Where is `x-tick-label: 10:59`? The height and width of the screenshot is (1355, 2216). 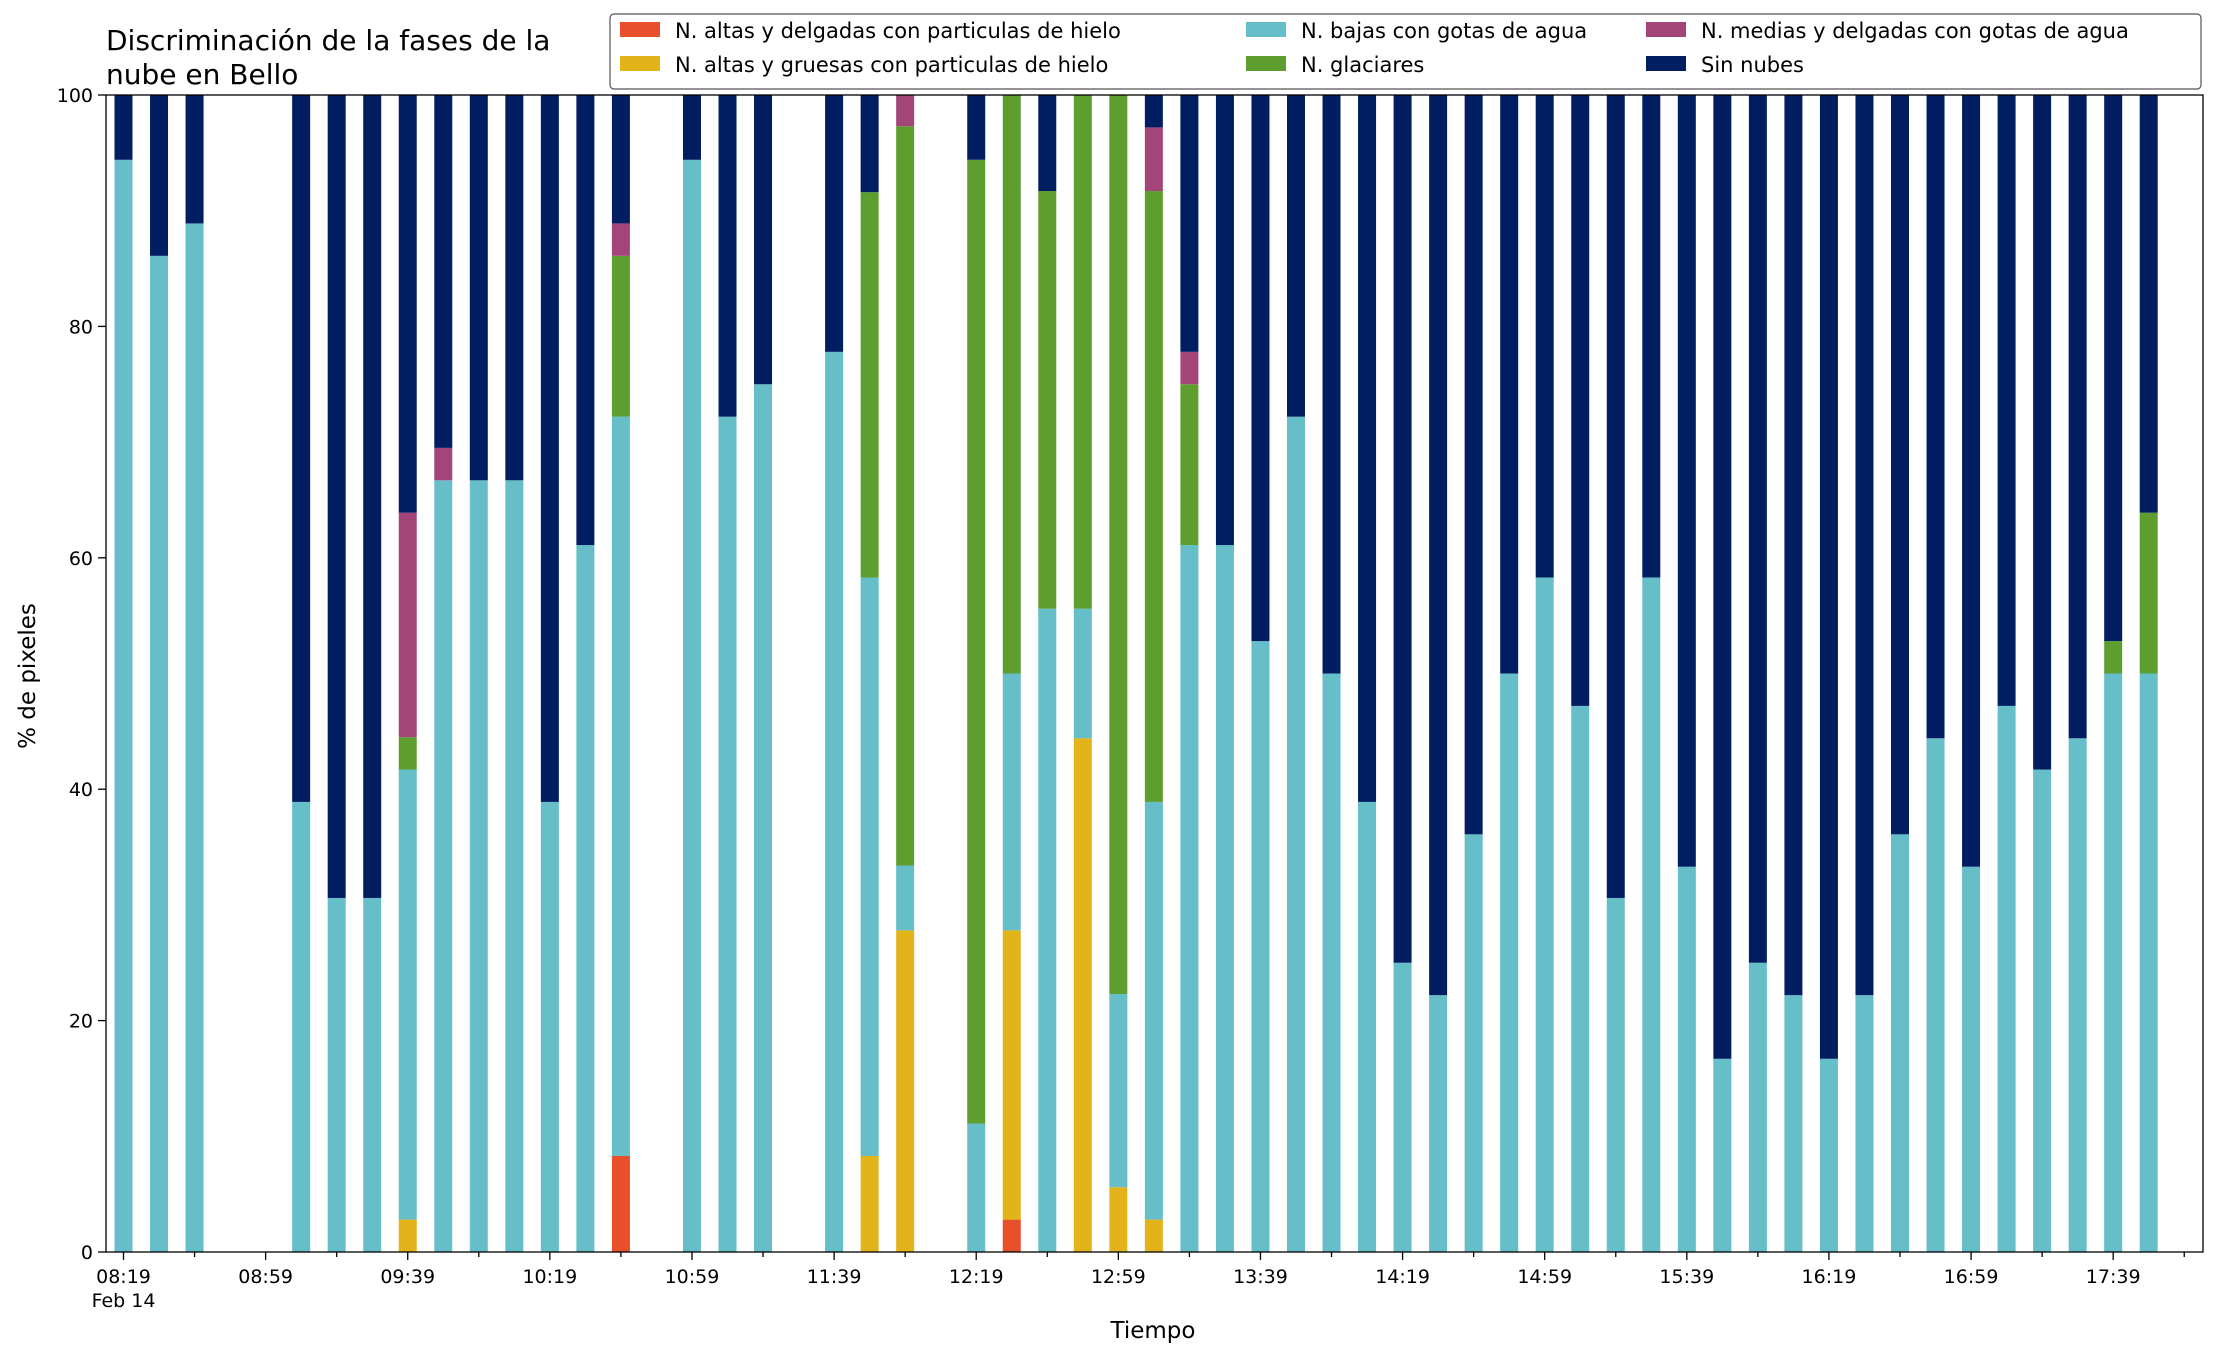
x-tick-label: 10:59 is located at coordinates (692, 1277).